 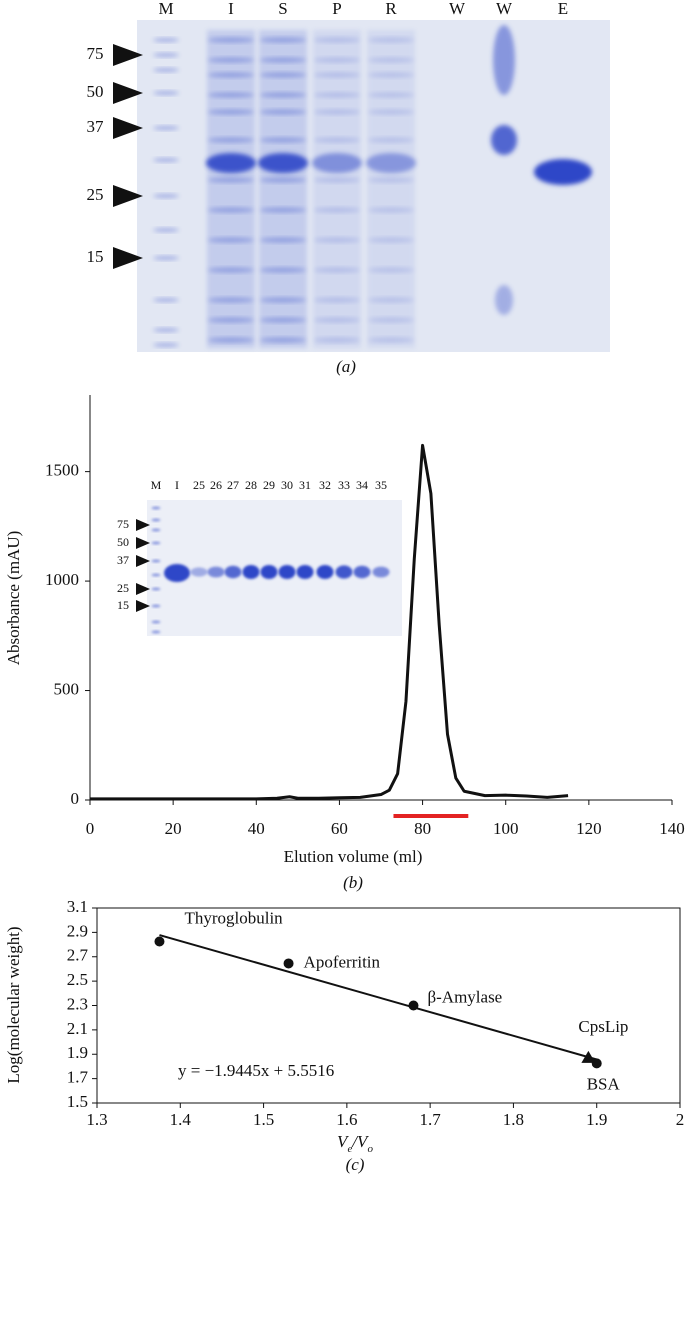 I want to click on x-tick-label: 1.7, so click(x=431, y=1119).